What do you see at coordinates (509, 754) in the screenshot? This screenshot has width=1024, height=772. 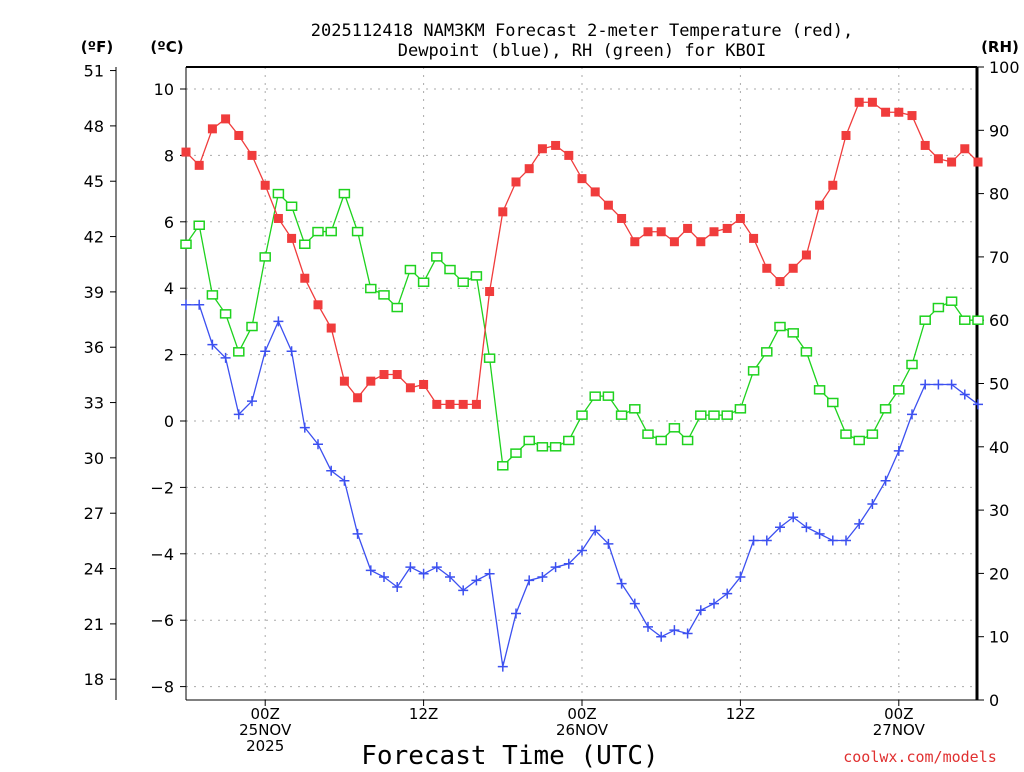 I see `x-axis-label: Forecast Time (UTC)` at bounding box center [509, 754].